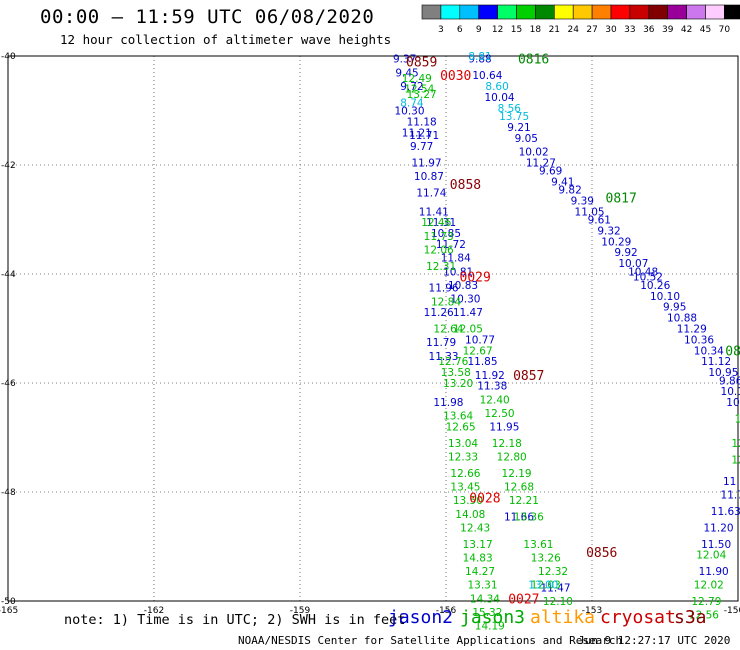 This screenshot has height=650, width=740. What do you see at coordinates (463, 286) in the screenshot?
I see `swh-value-jason2: 10.83` at bounding box center [463, 286].